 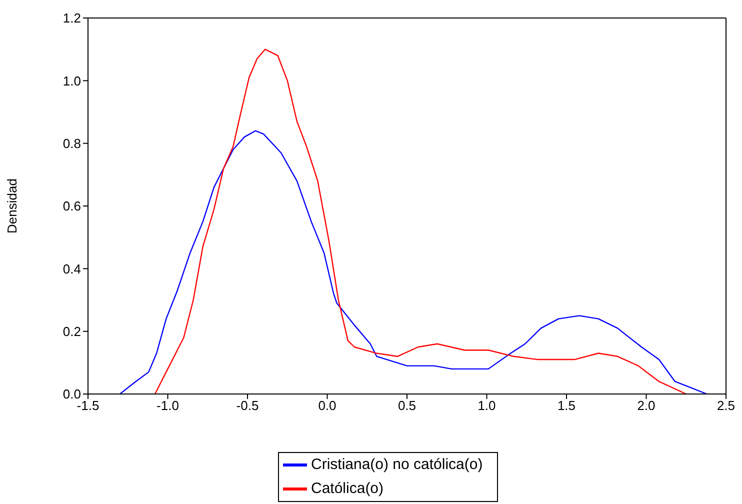 I want to click on y-tick-label: 1.0, so click(x=71, y=80).